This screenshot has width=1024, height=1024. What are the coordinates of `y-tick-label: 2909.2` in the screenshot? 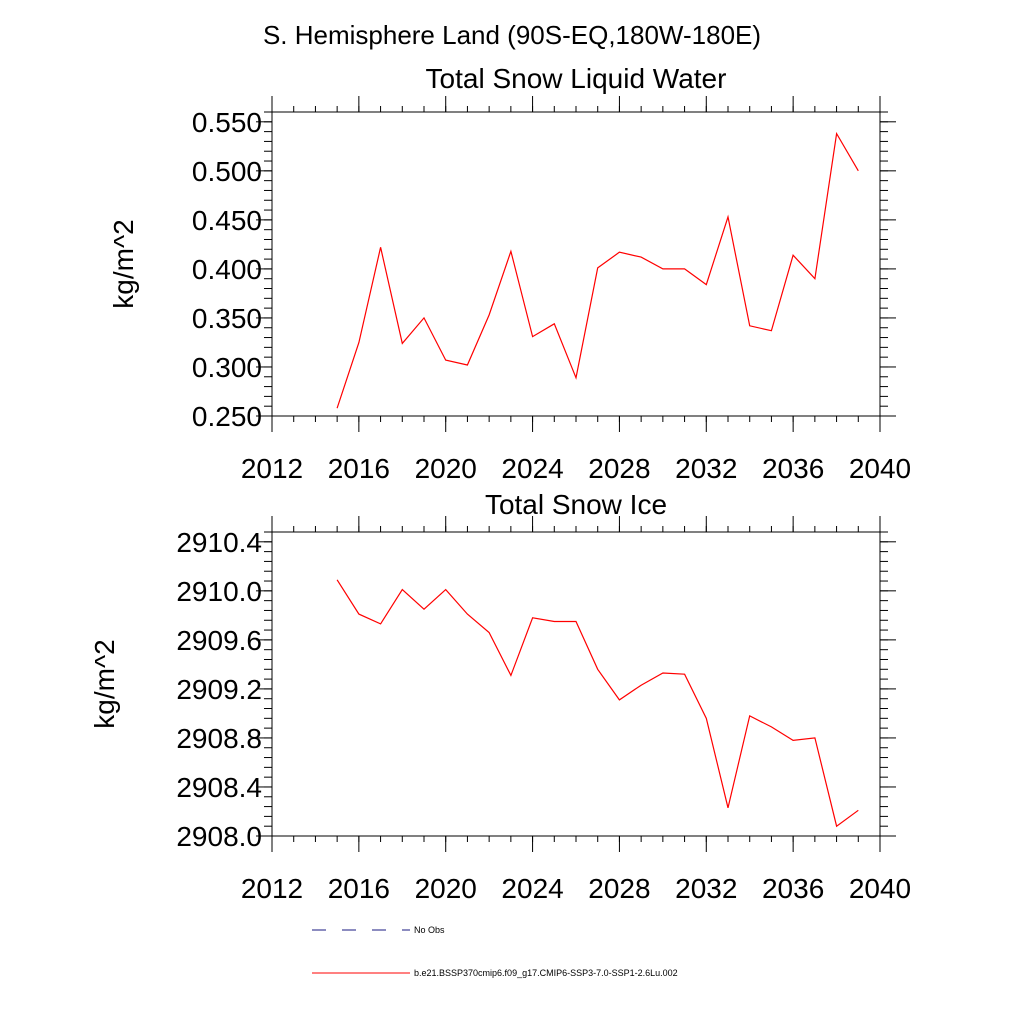 It's located at (219, 689).